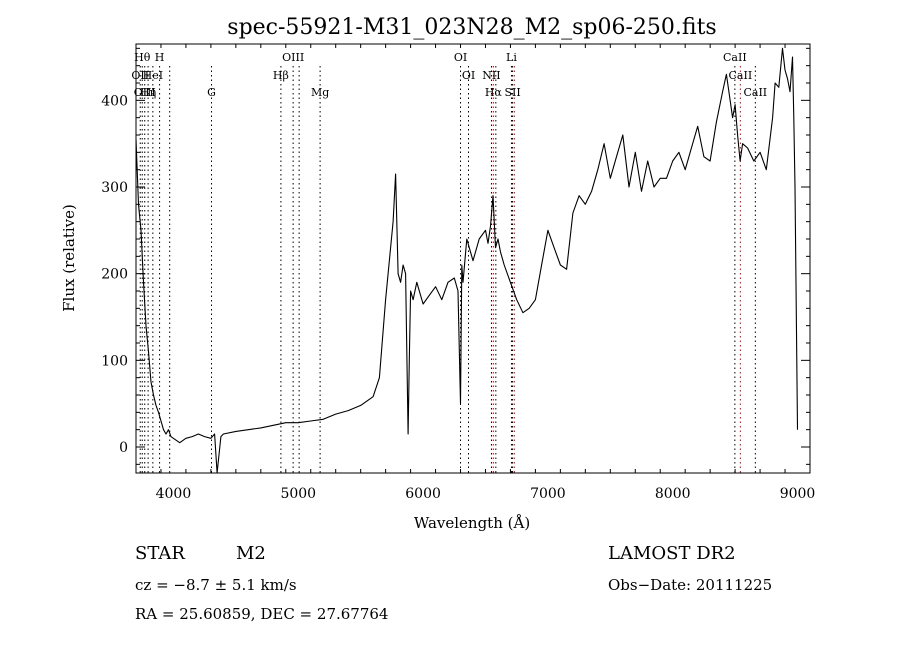  Describe the element at coordinates (491, 75) in the screenshot. I see `spectral-line-label: NII` at that location.